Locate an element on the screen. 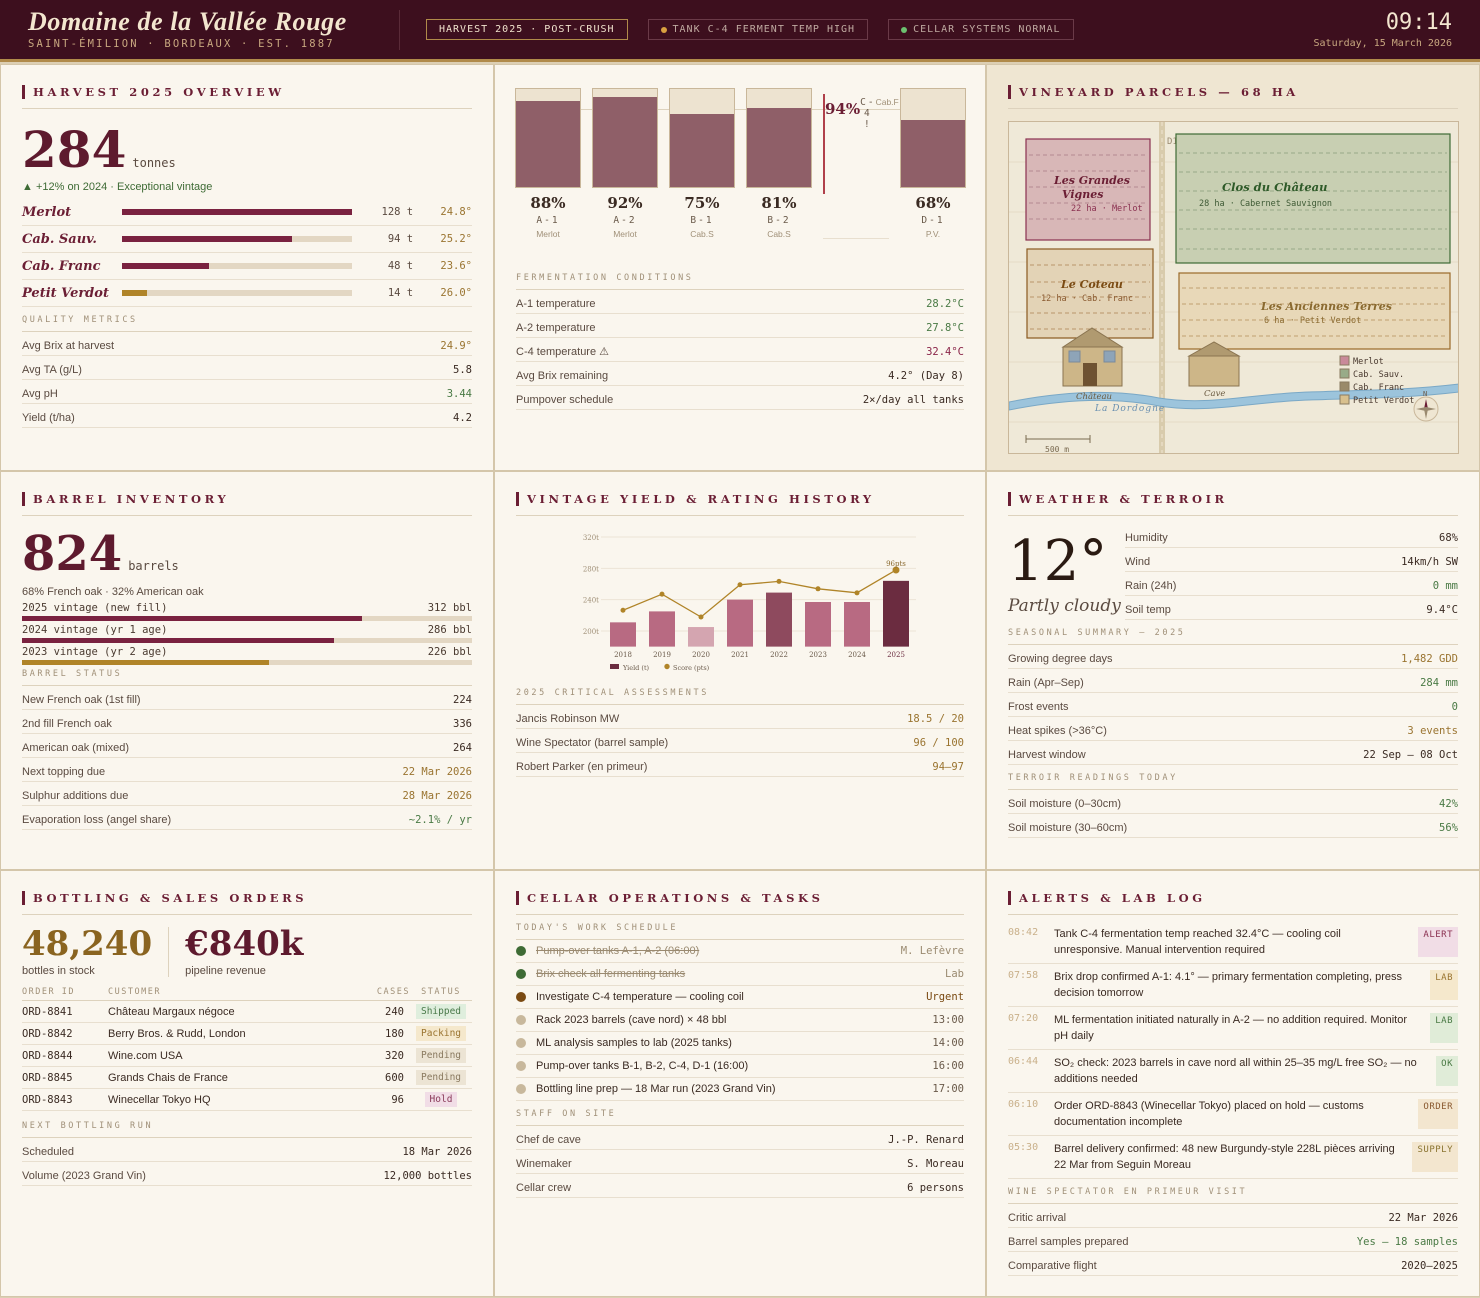 The image size is (1480, 1298). row-value: 4.2° (Day 8) is located at coordinates (926, 375).